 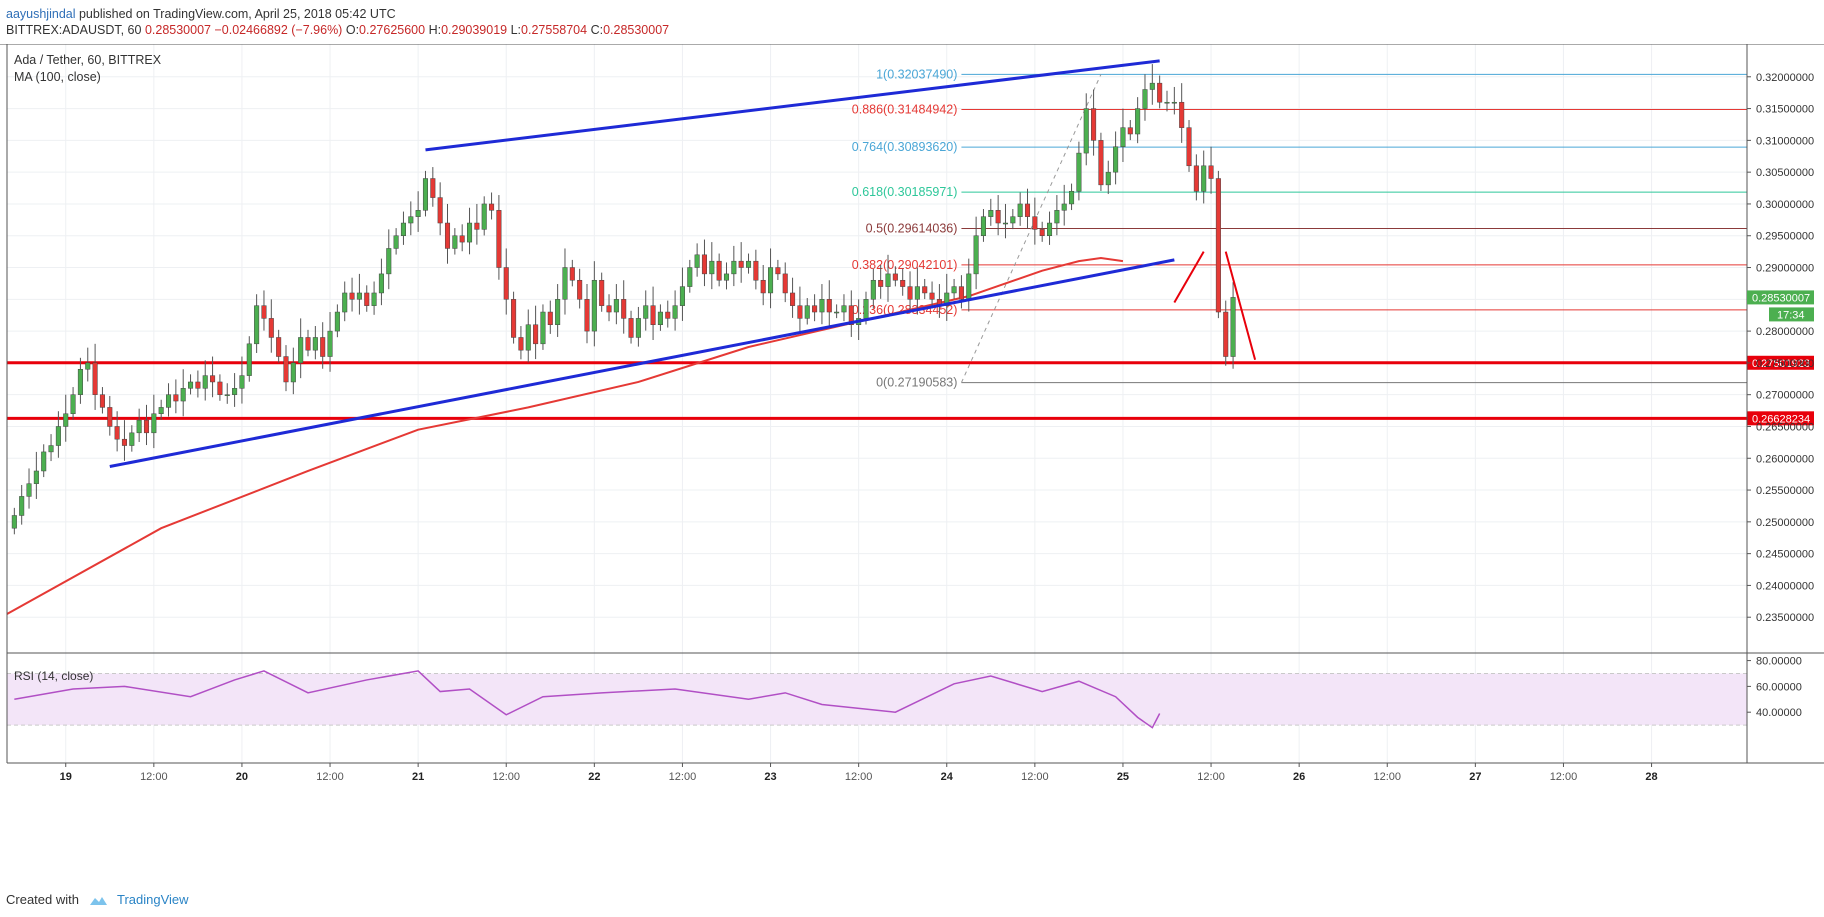 I want to click on rsi-tick-label: 40.00000, so click(x=1779, y=713).